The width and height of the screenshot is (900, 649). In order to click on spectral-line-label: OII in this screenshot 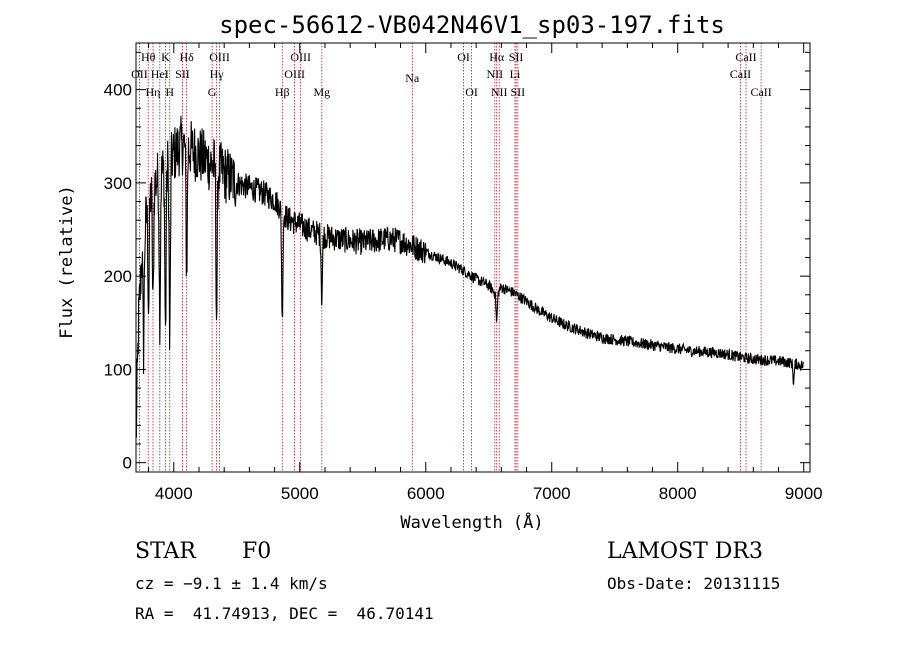, I will do `click(139, 74)`.